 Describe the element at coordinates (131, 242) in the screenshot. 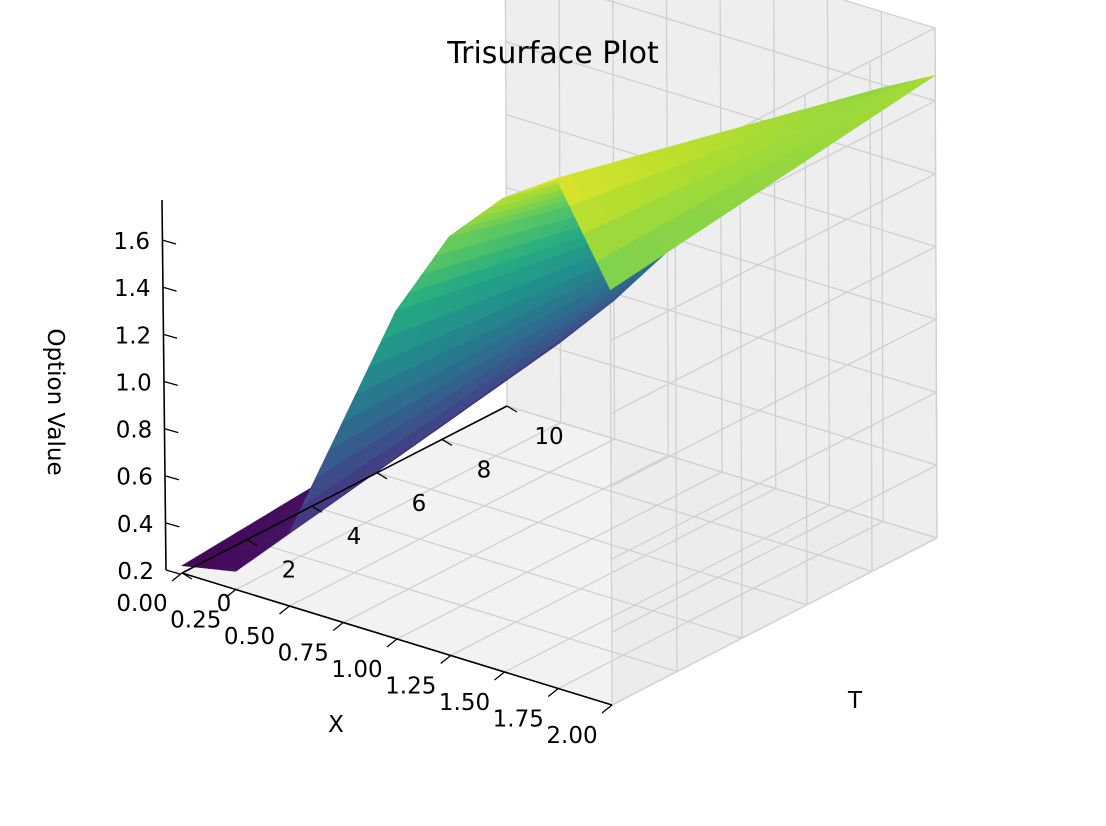

I see `z-tick-label: 1.6` at that location.